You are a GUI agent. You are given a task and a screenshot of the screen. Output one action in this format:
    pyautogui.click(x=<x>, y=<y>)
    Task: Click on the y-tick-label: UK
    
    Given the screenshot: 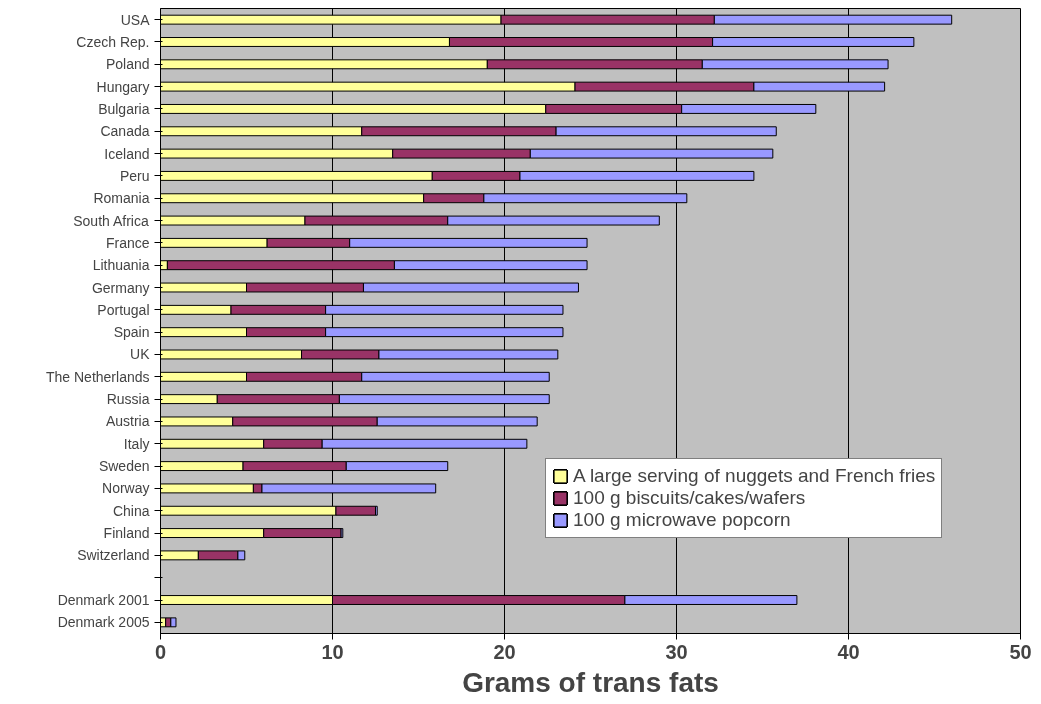 What is the action you would take?
    pyautogui.click(x=140, y=354)
    